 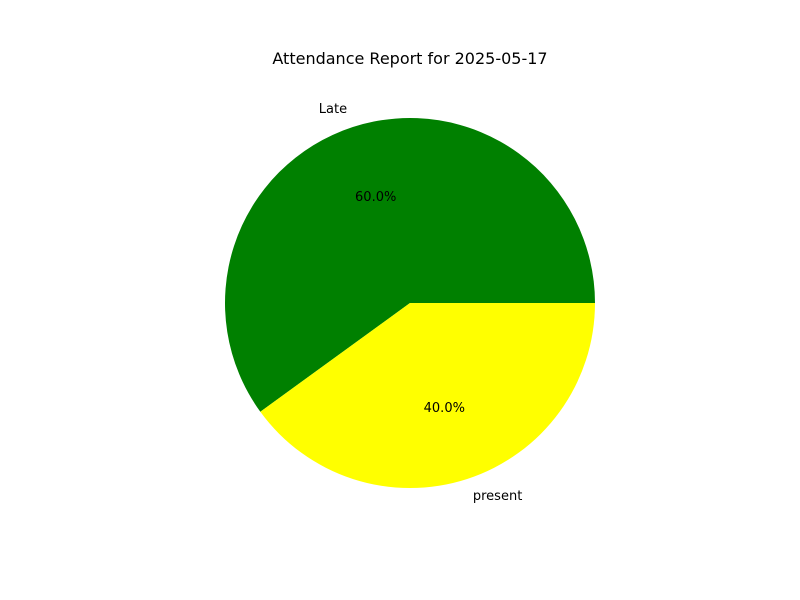 What do you see at coordinates (409, 58) in the screenshot?
I see `chart-title: Attendance Report for 2025-05-17` at bounding box center [409, 58].